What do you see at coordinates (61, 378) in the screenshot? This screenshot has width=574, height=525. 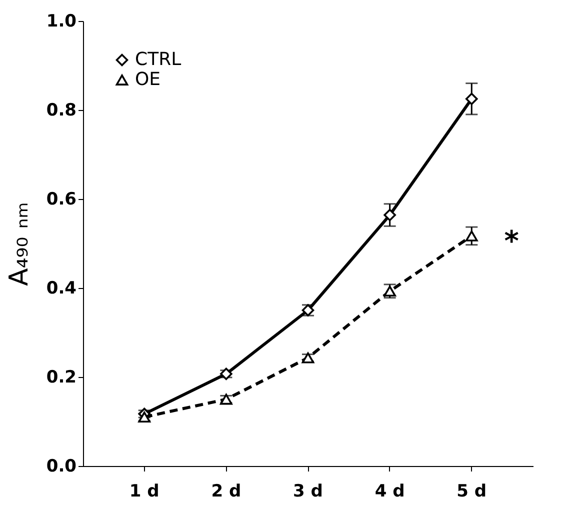 I see `y-tick-label: 0.2` at bounding box center [61, 378].